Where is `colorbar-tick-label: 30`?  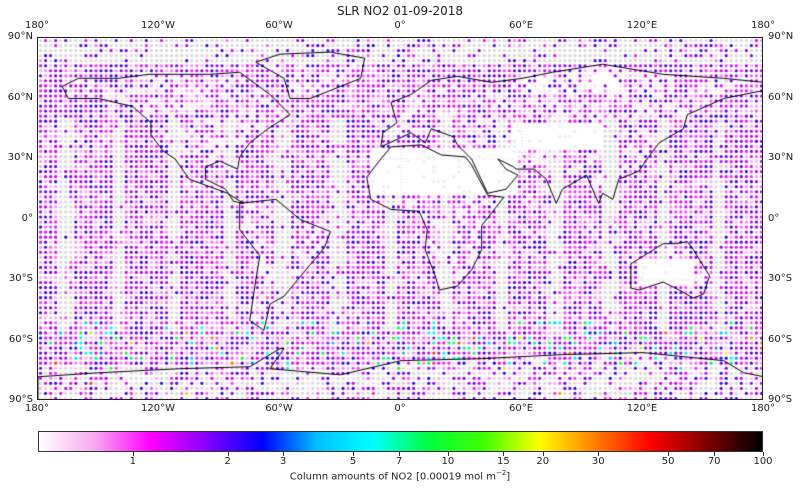 colorbar-tick-label: 30 is located at coordinates (598, 461).